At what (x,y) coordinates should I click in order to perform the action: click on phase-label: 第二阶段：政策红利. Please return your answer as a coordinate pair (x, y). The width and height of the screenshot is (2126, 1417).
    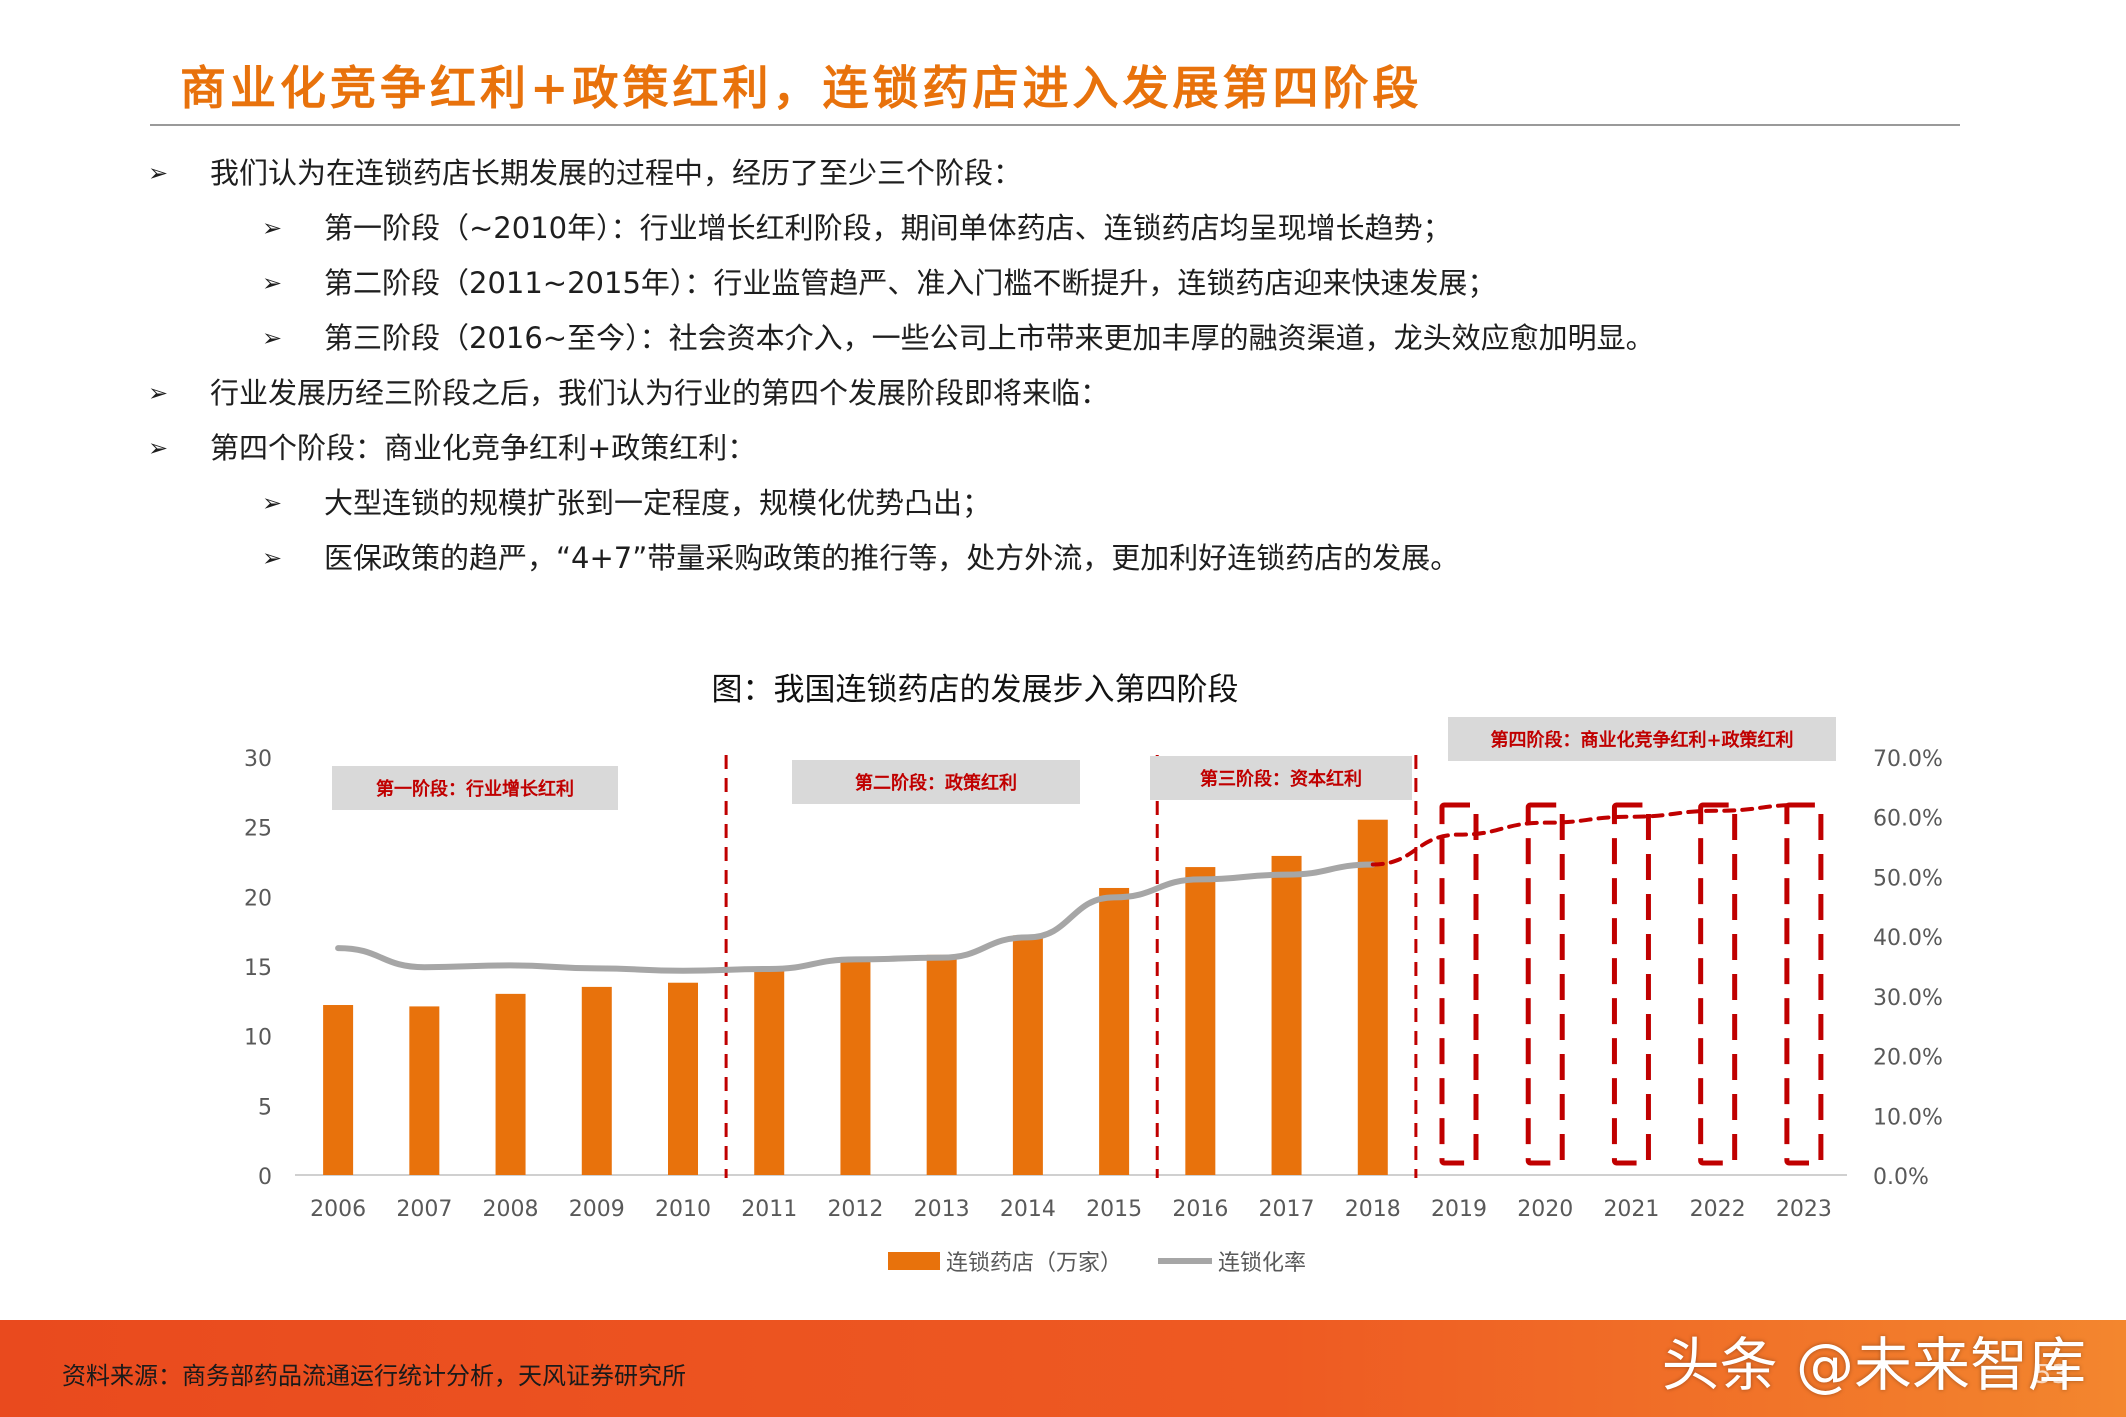
    Looking at the image, I should click on (936, 783).